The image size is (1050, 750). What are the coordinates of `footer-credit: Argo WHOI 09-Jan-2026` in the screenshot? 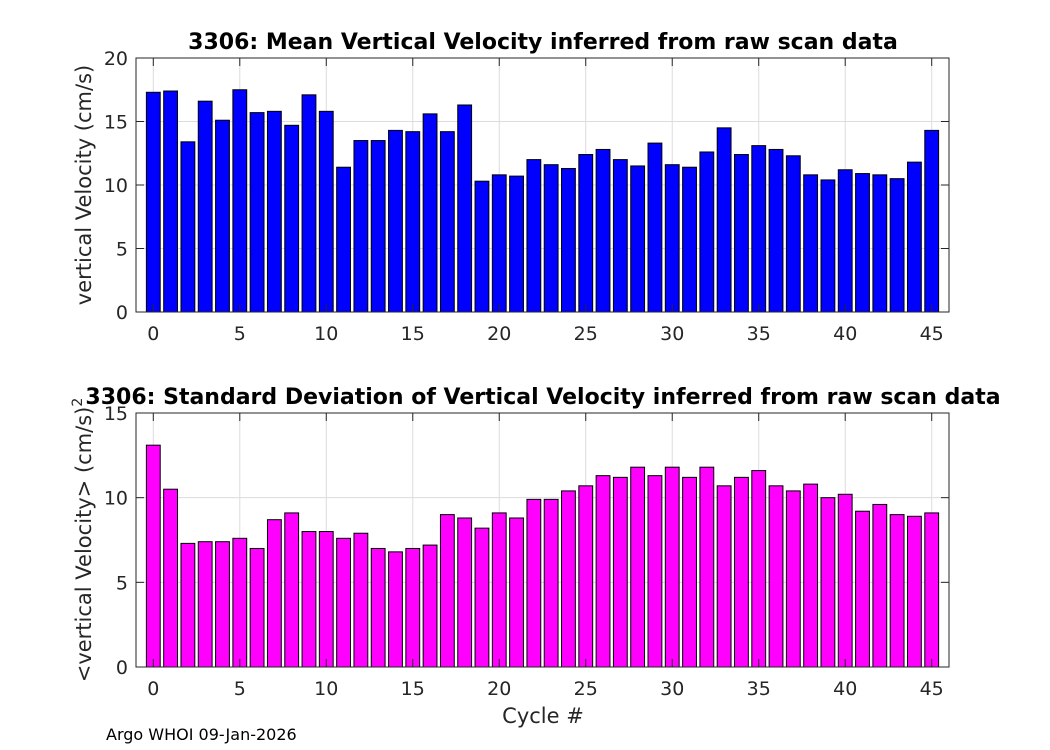 It's located at (201, 734).